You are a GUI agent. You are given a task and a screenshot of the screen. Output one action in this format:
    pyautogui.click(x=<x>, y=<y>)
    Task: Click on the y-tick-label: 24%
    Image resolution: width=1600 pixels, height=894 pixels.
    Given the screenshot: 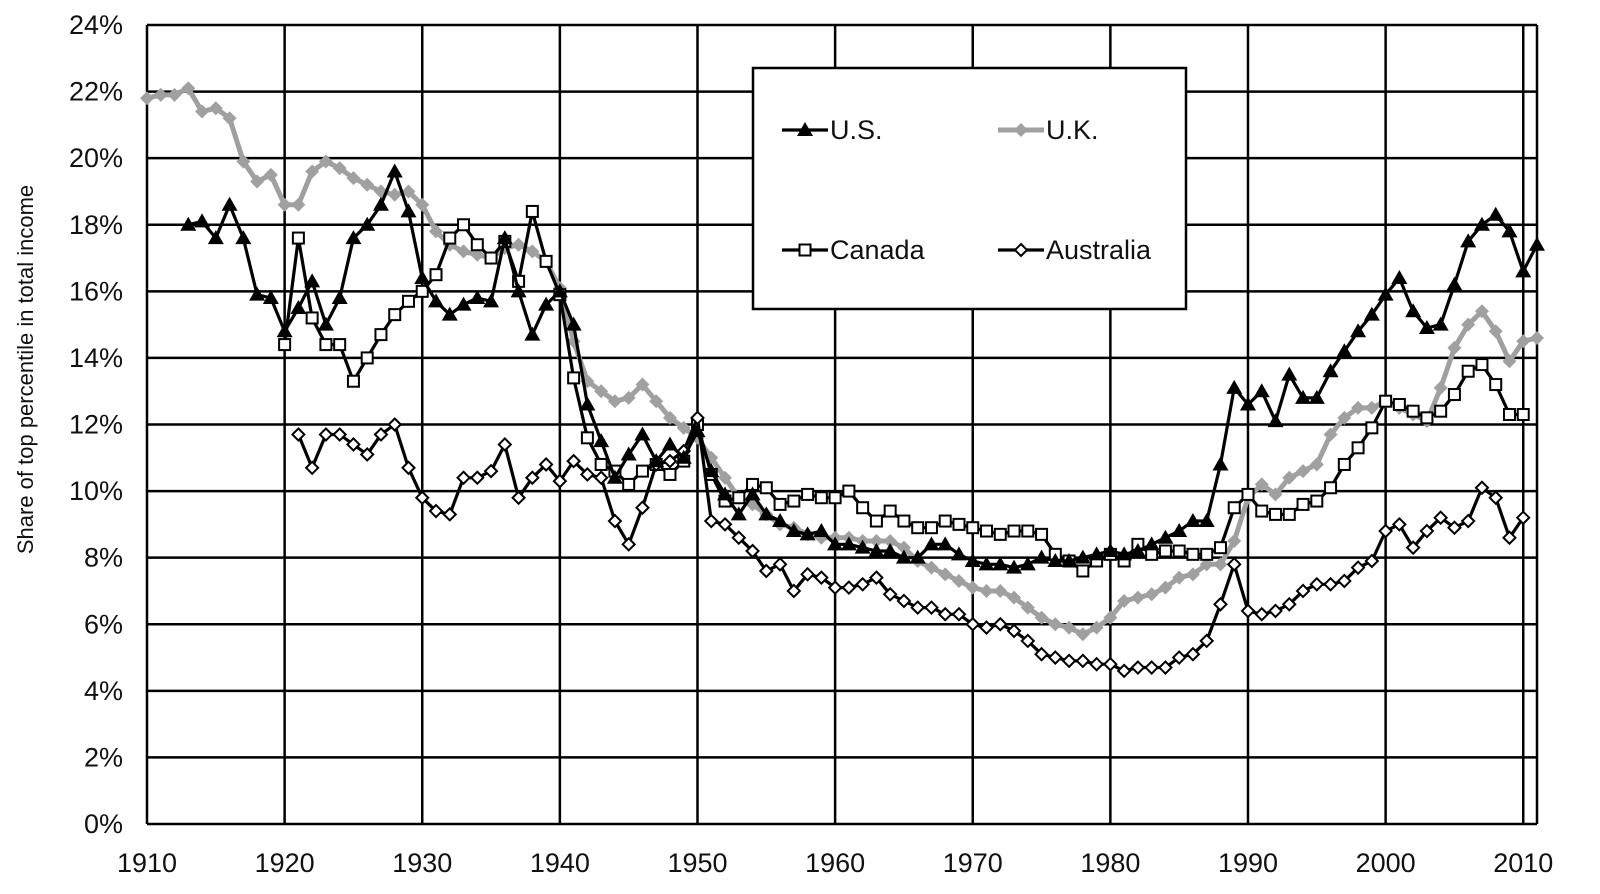 What is the action you would take?
    pyautogui.click(x=96, y=25)
    